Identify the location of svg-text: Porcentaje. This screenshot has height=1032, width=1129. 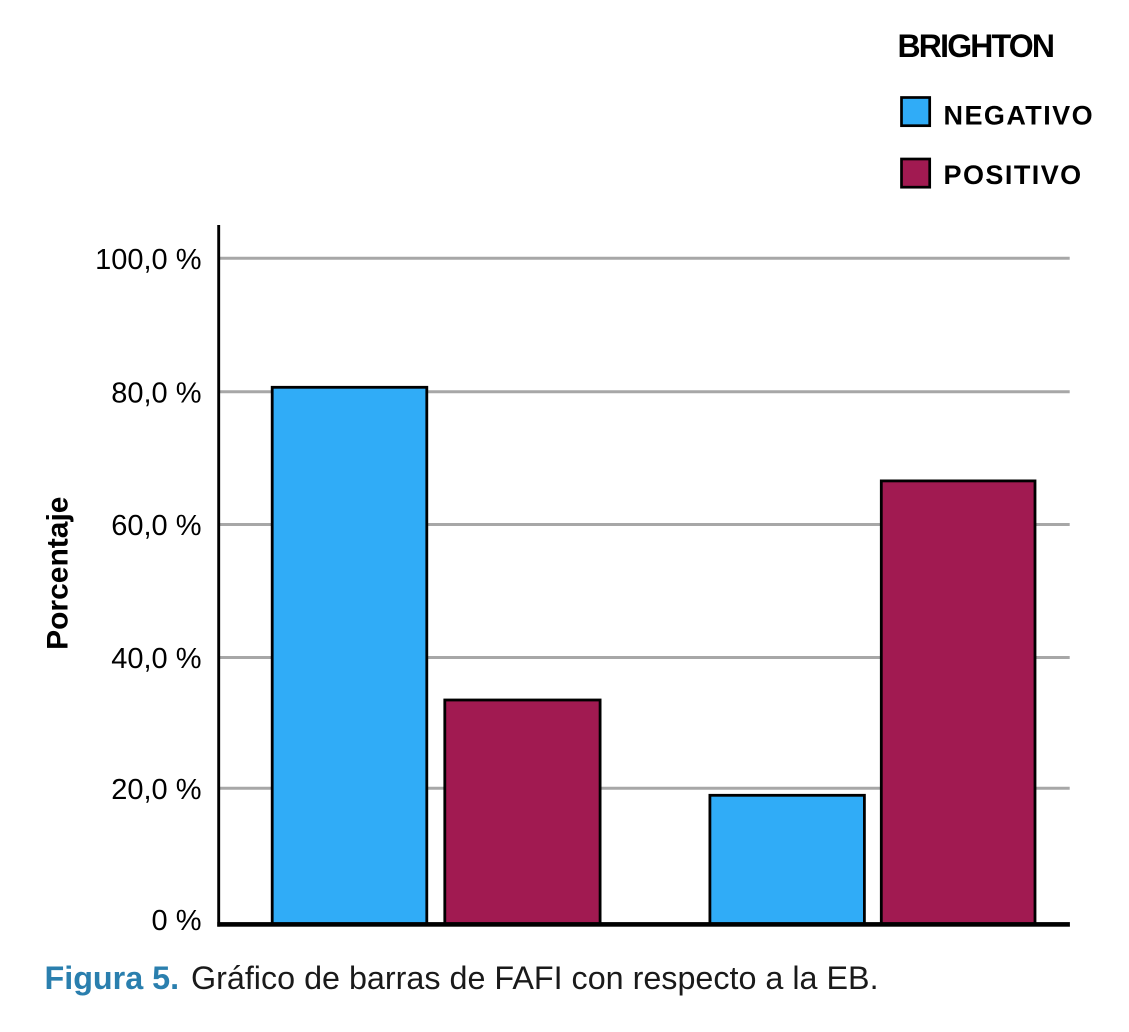
(57, 572).